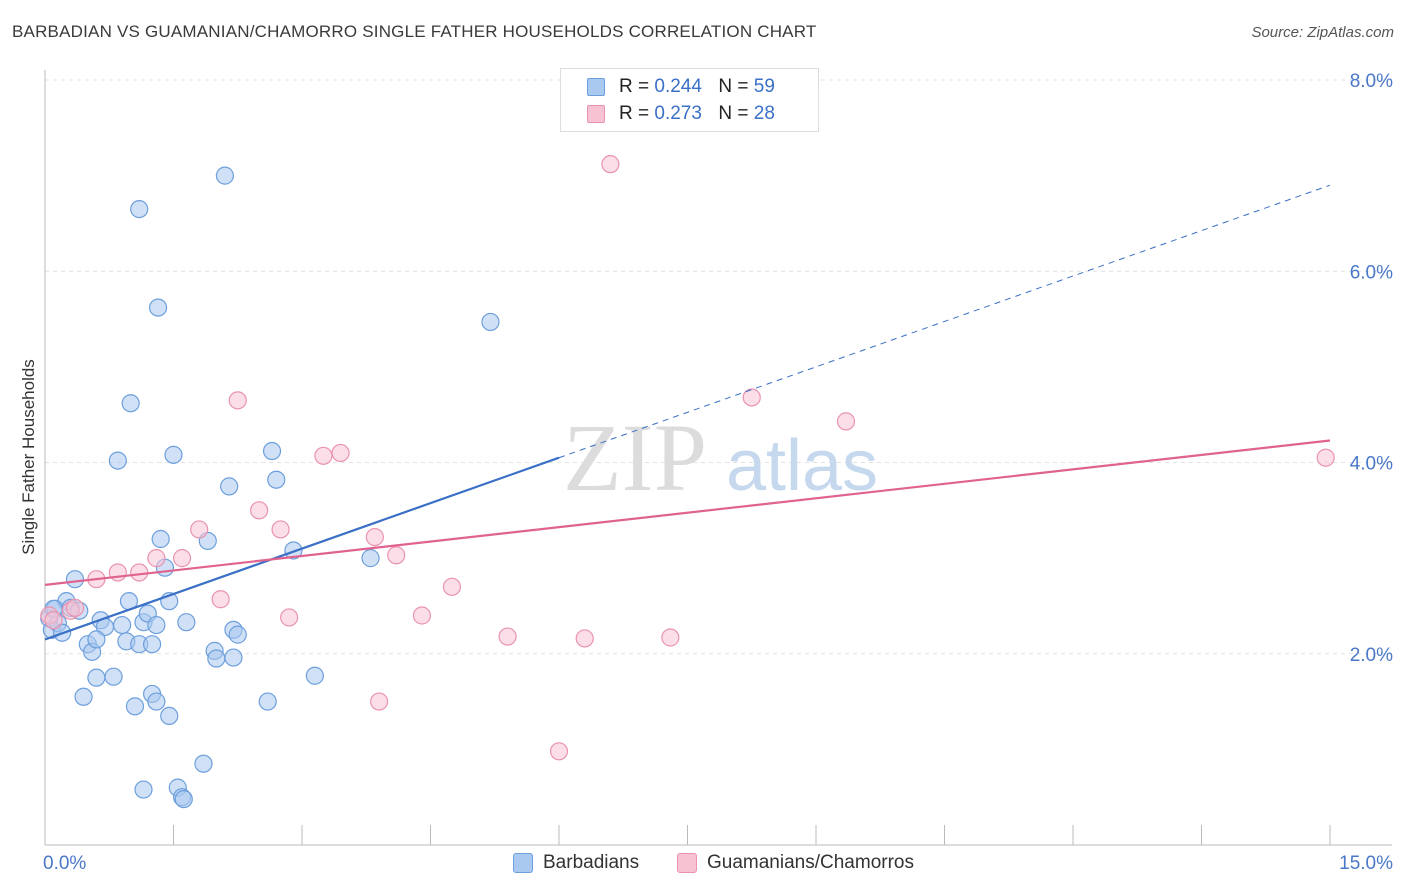 This screenshot has width=1406, height=892. Describe the element at coordinates (678, 113) in the screenshot. I see `legend-r-value: 0.273` at that location.